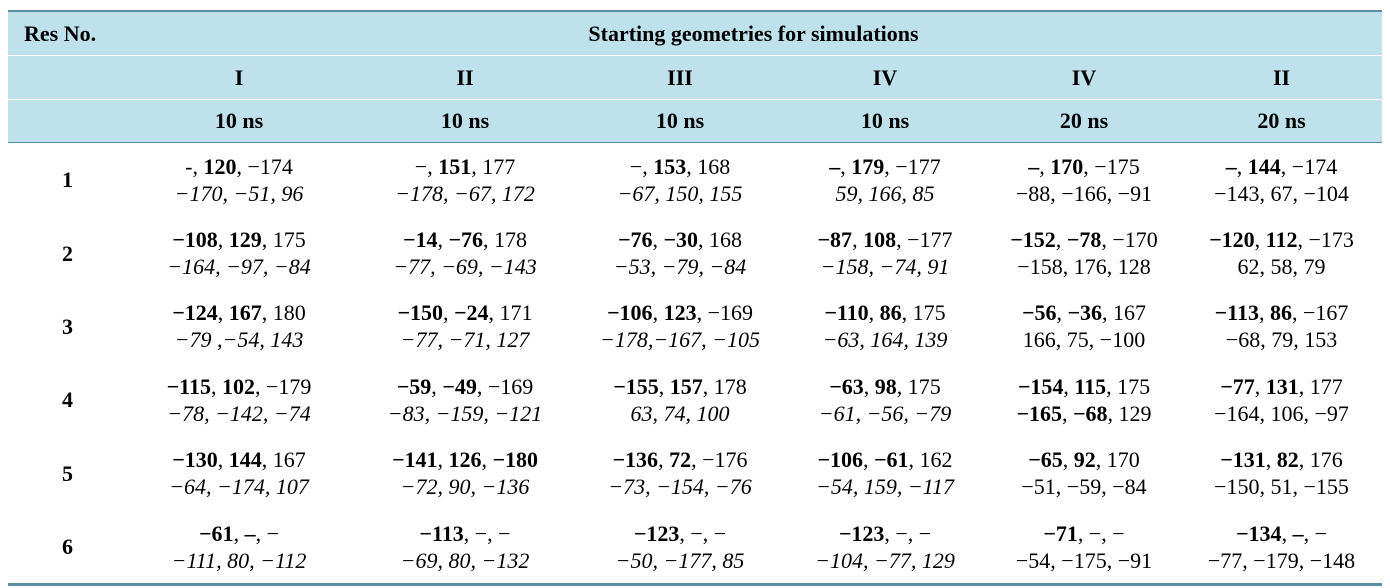  What do you see at coordinates (630, 313) in the screenshot?
I see `bold-value: −106` at bounding box center [630, 313].